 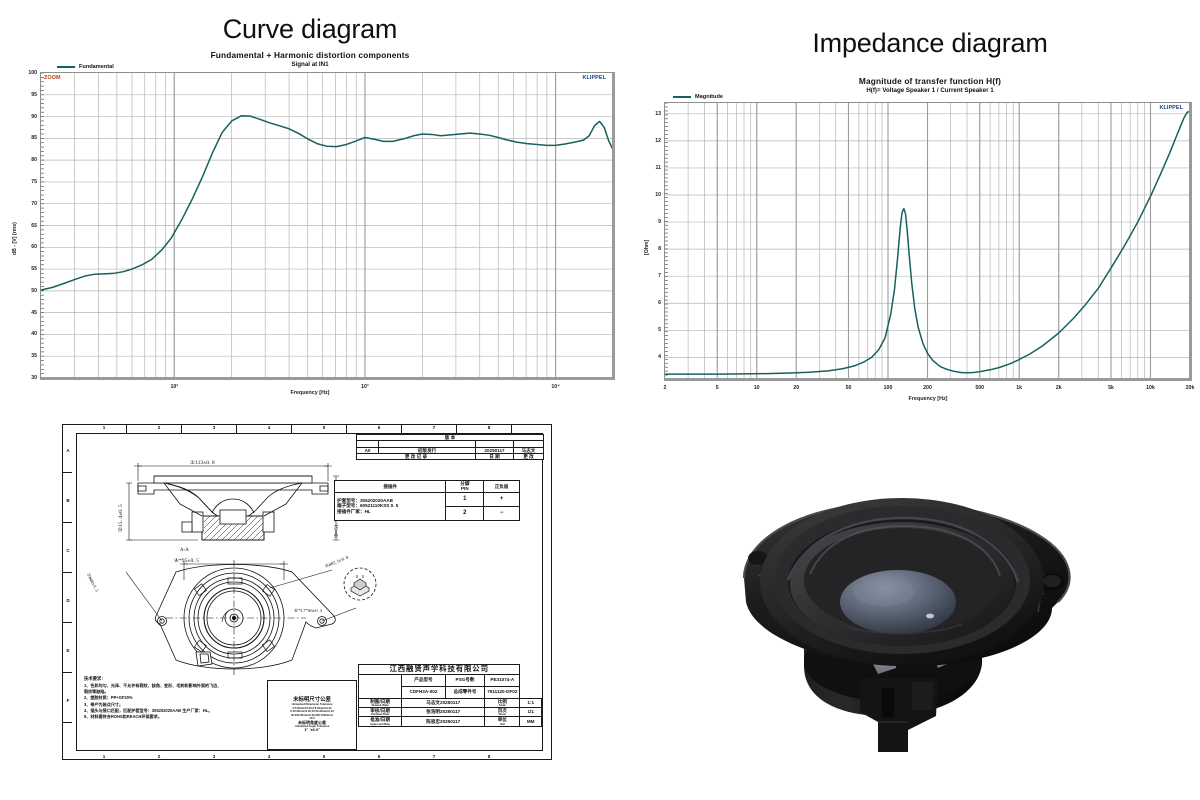 I want to click on sheet-value: 1/1, so click(x=530, y=712).